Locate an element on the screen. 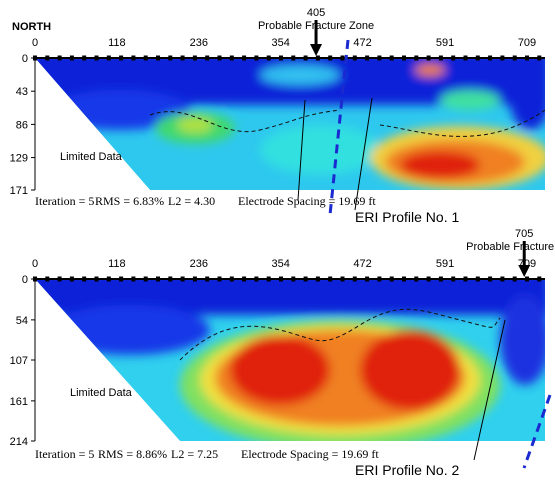 The image size is (555, 500). y-tick-label: 171 is located at coordinates (19, 191).